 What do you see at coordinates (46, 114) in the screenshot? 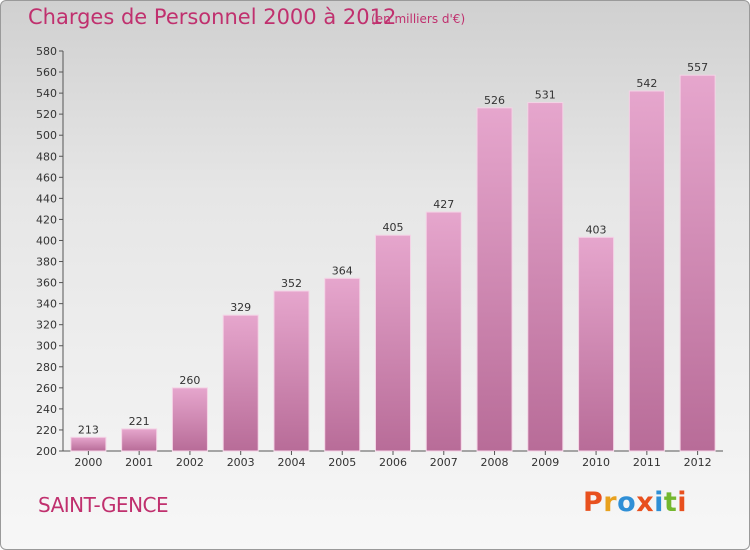
I see `y-tick-label: 520` at bounding box center [46, 114].